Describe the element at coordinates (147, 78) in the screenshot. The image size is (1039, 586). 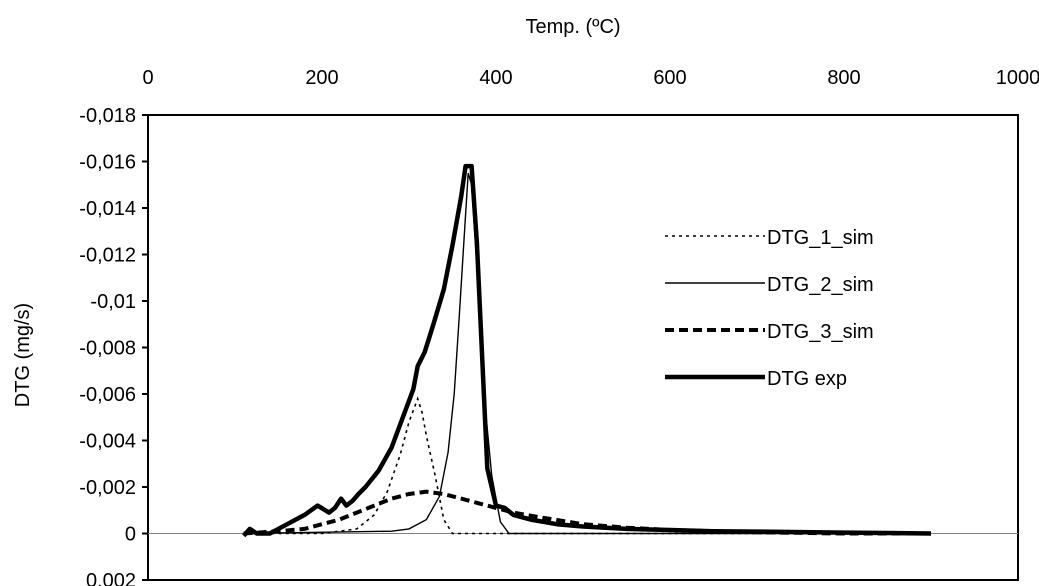
I see `x-tick-label: 0` at that location.